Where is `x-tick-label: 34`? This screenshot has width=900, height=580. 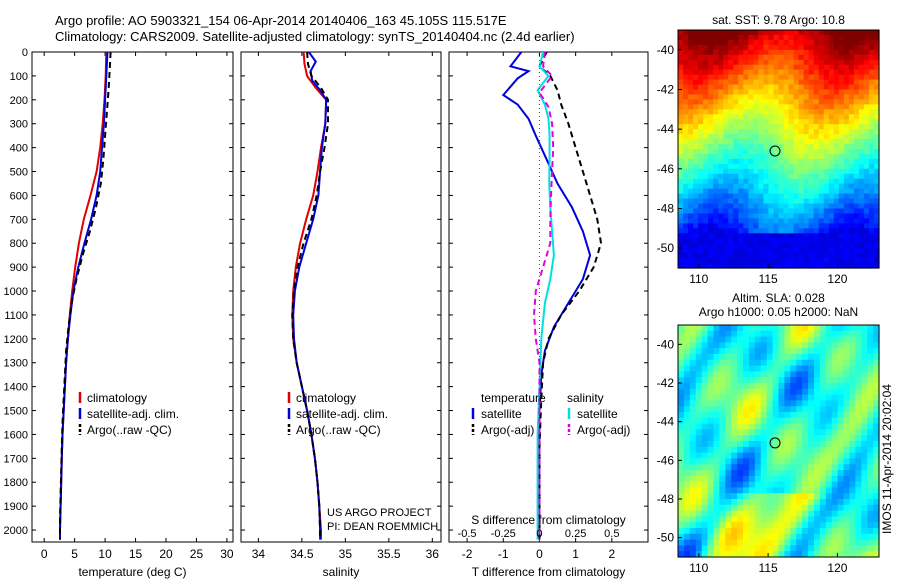 x-tick-label: 34 is located at coordinates (259, 554).